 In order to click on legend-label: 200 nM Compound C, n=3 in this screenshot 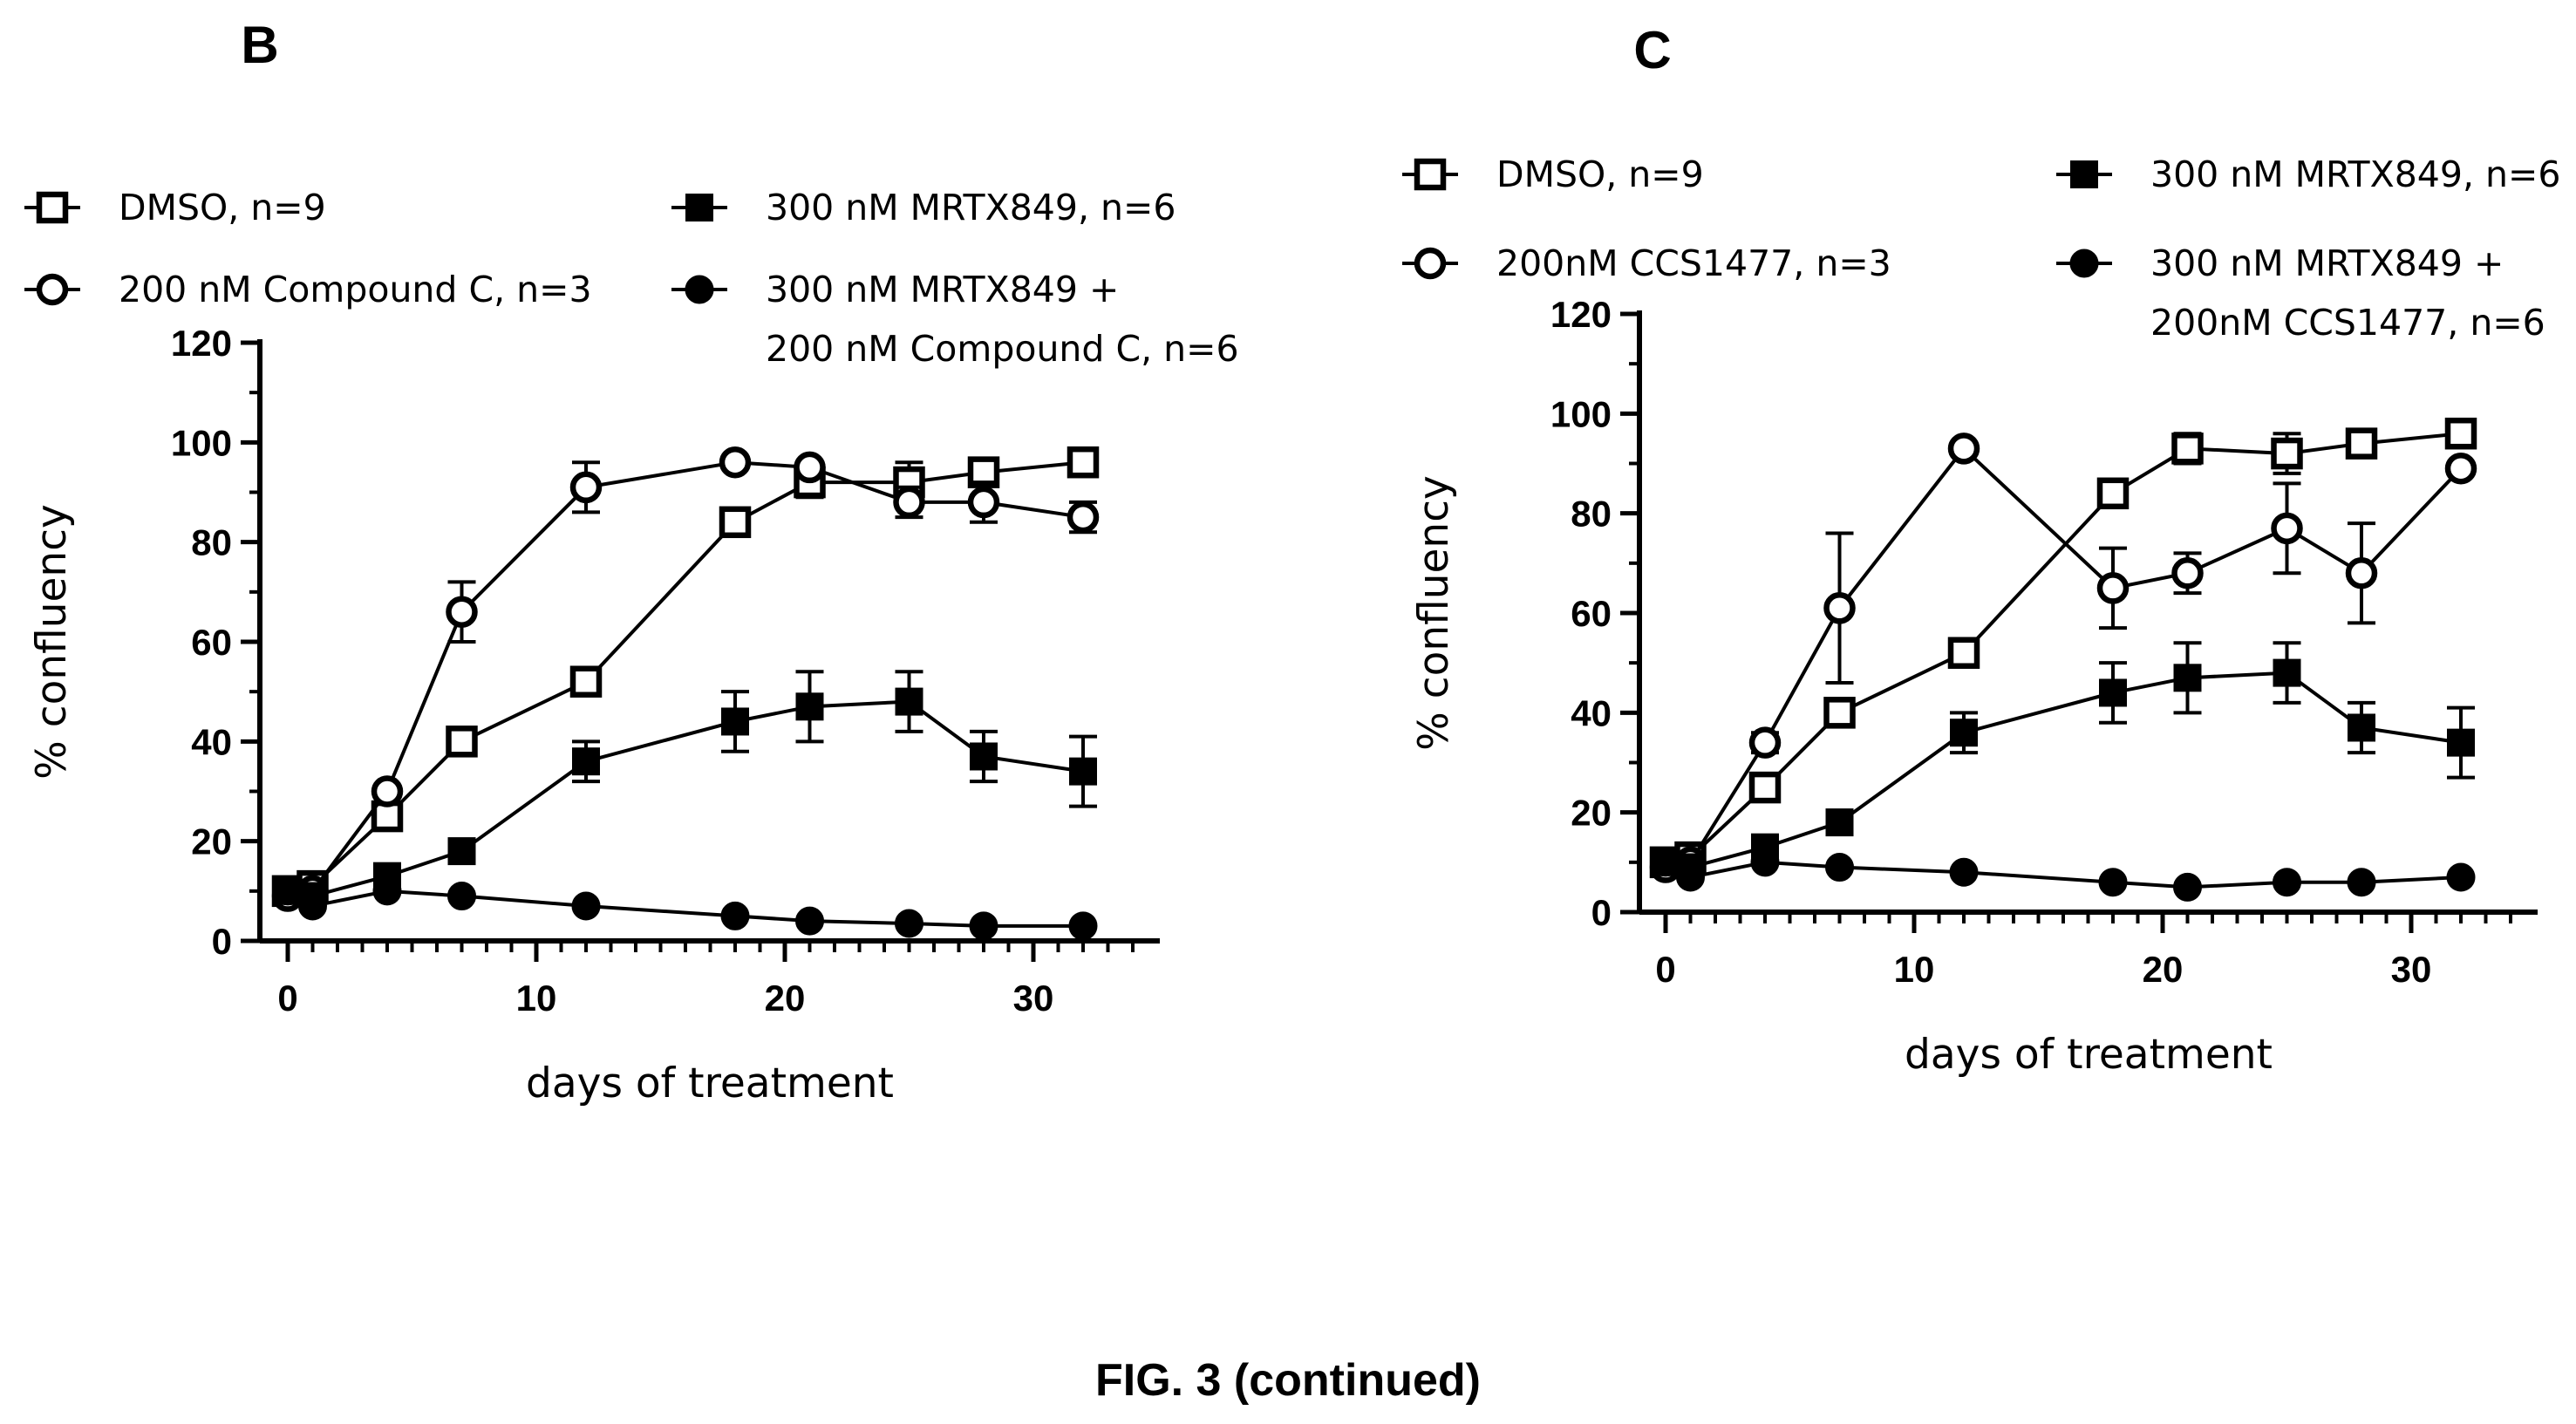, I will do `click(356, 290)`.